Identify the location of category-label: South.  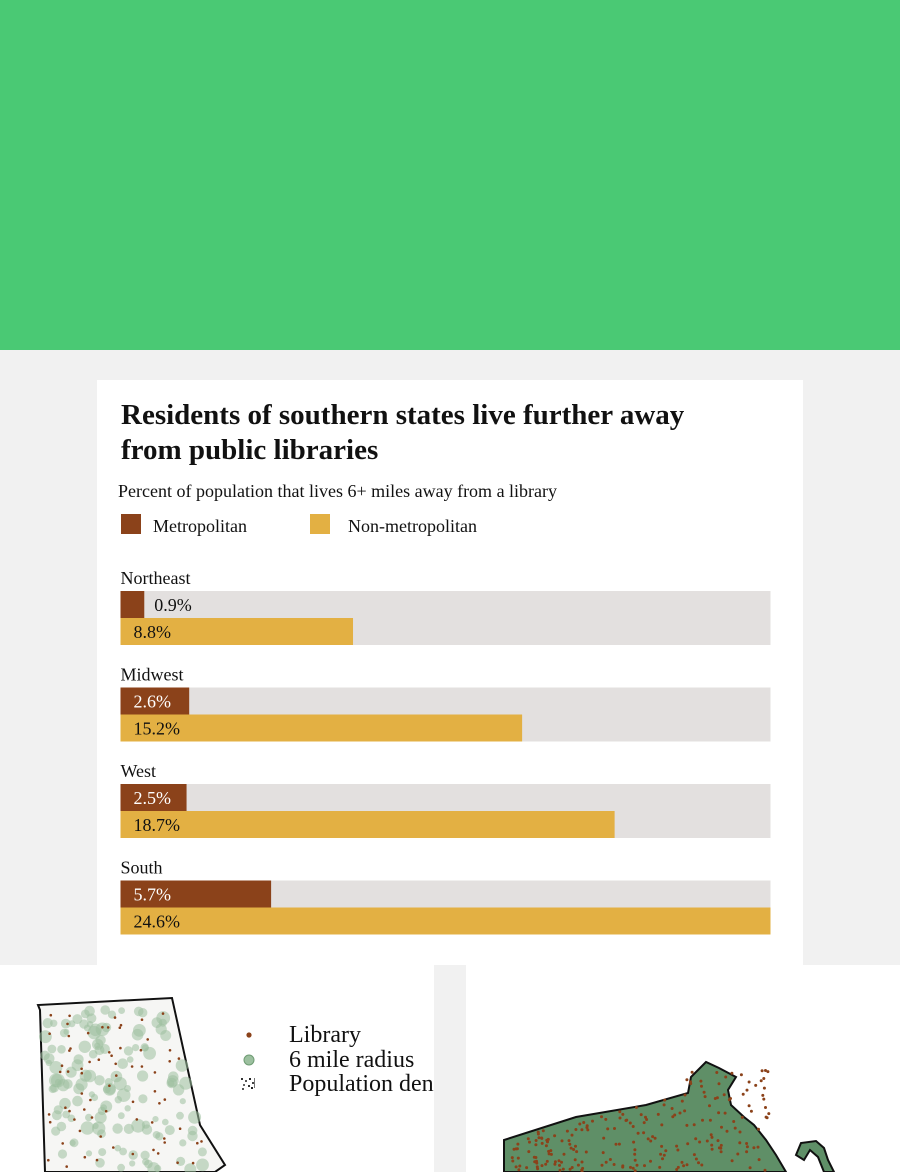
(142, 868).